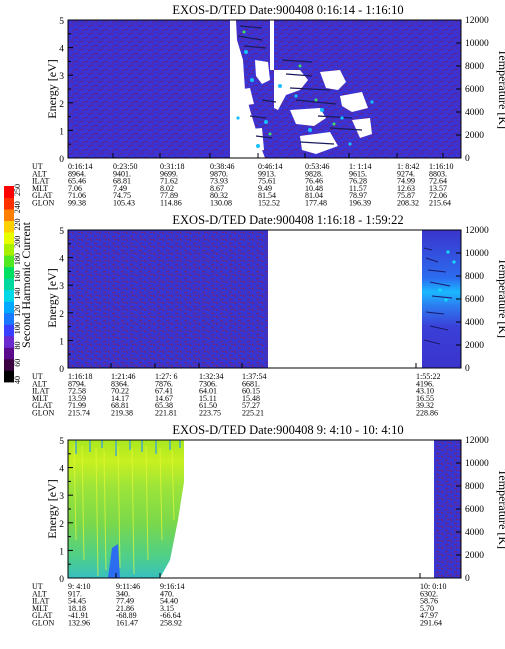 The height and width of the screenshot is (649, 505). Describe the element at coordinates (222, 166) in the screenshot. I see `ephemeris-cell: 0:38:46` at that location.